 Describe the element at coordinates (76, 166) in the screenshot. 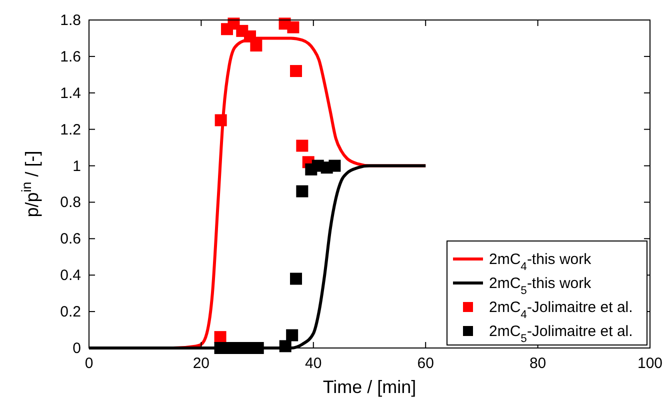

I see `y-tick-label: 1` at that location.